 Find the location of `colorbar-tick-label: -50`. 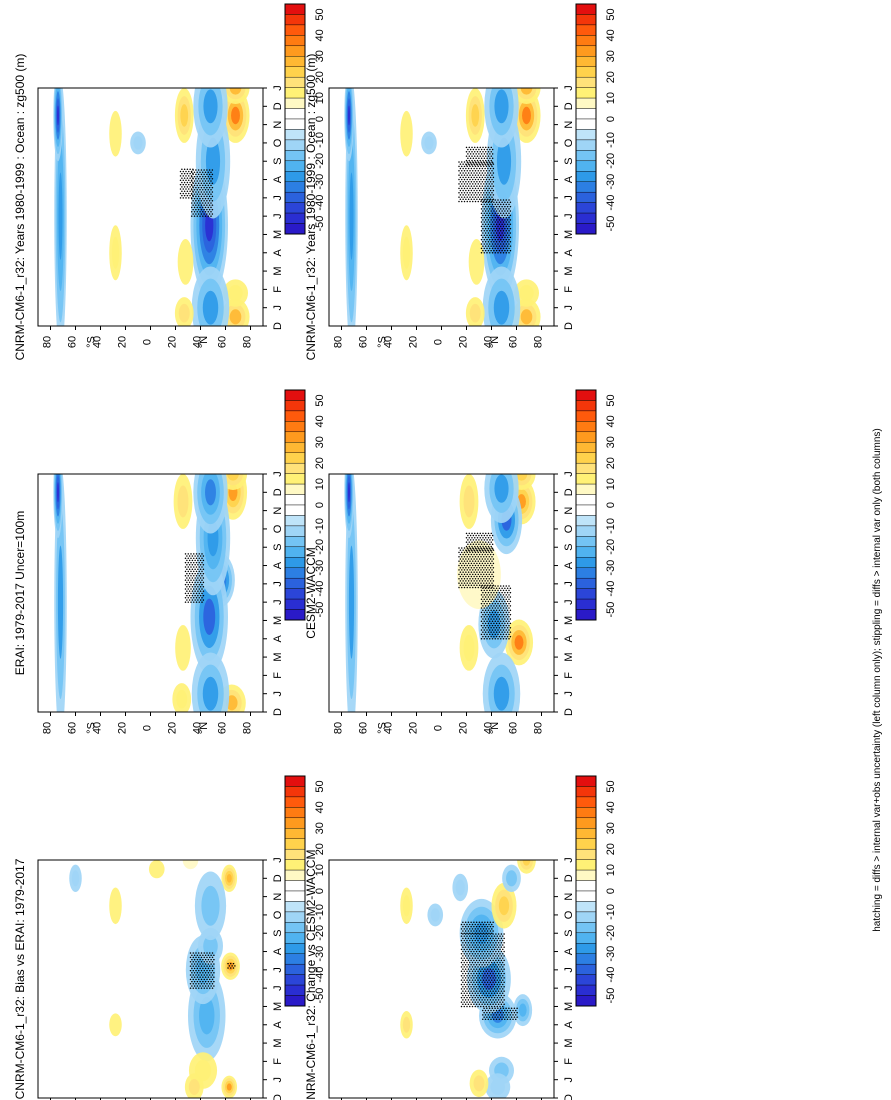

colorbar-tick-label: -50 is located at coordinates (320, 996).